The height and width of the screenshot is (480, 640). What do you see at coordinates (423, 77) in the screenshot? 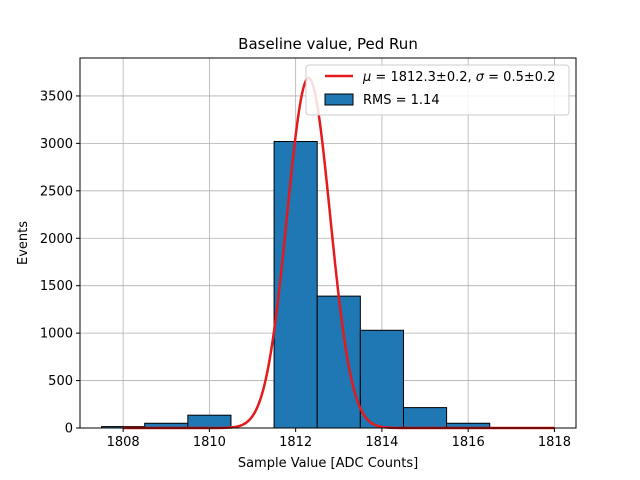
I see `legend-mu-value: = 1812.3±0.2,` at bounding box center [423, 77].